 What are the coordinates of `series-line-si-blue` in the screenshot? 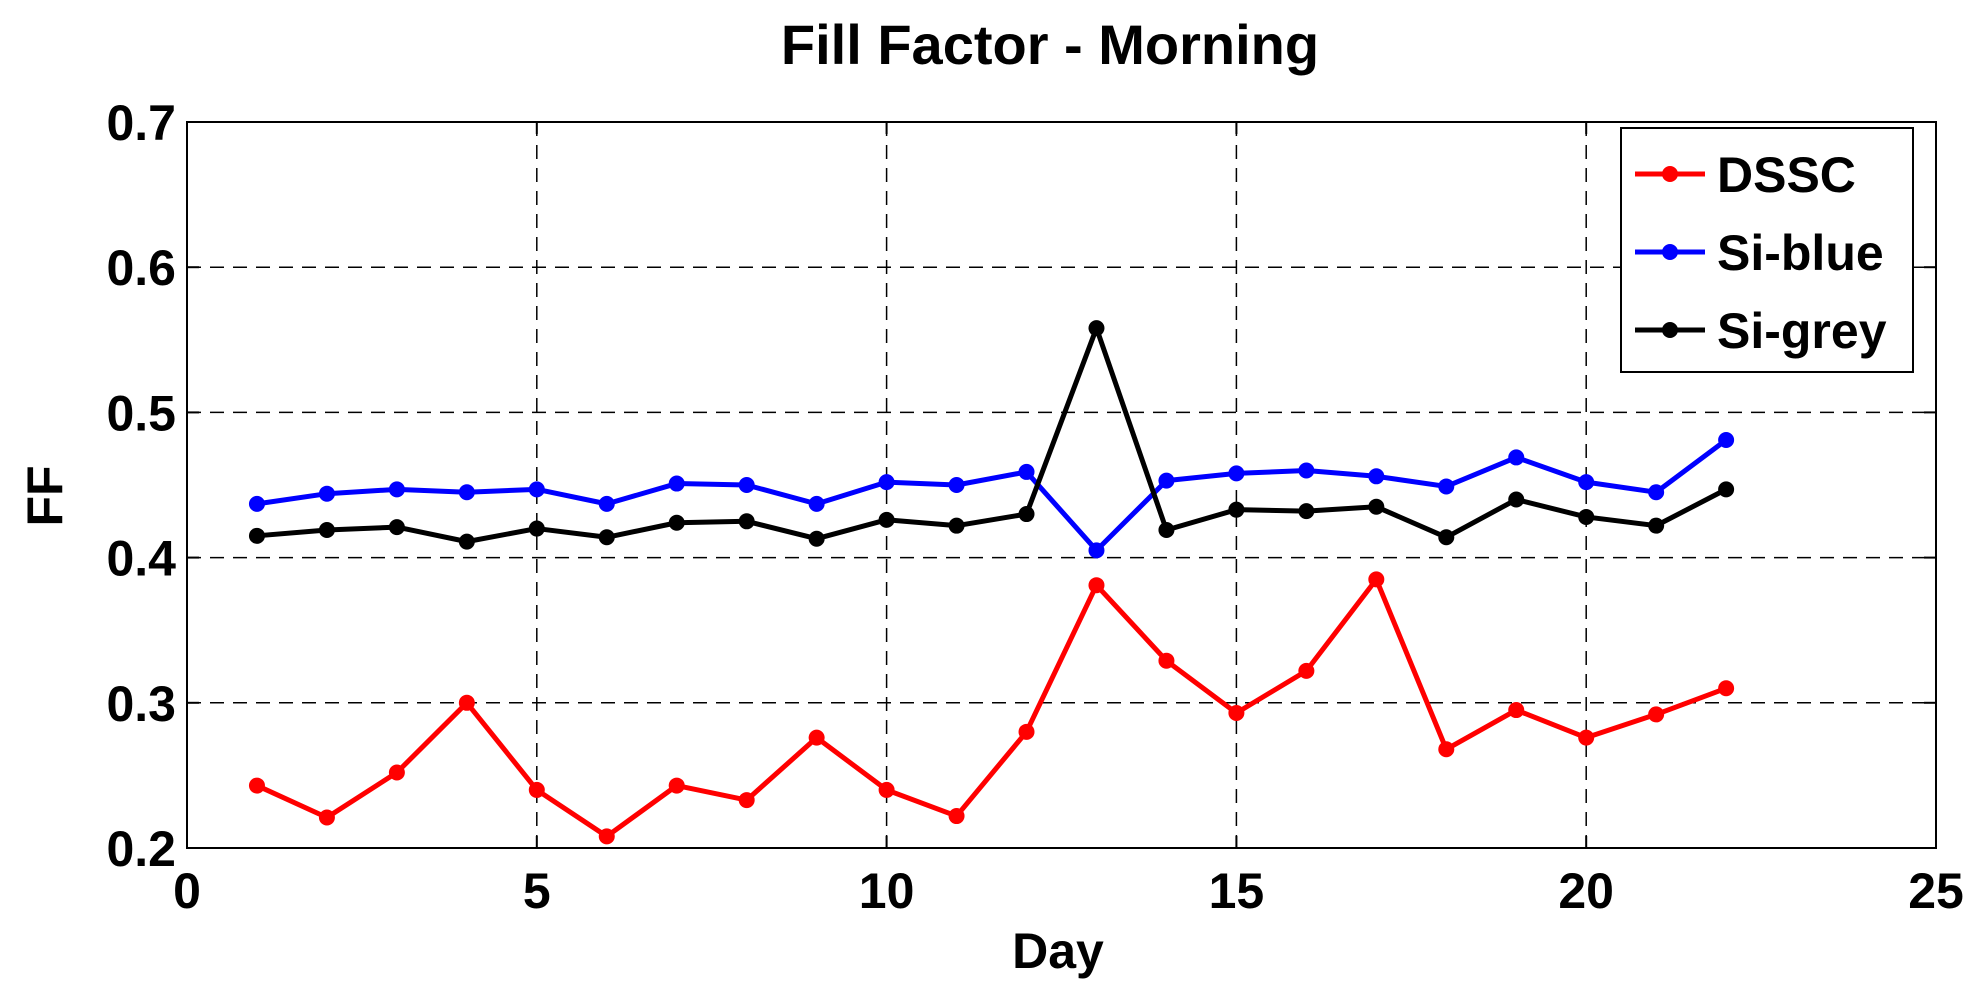 It's located at (992, 495).